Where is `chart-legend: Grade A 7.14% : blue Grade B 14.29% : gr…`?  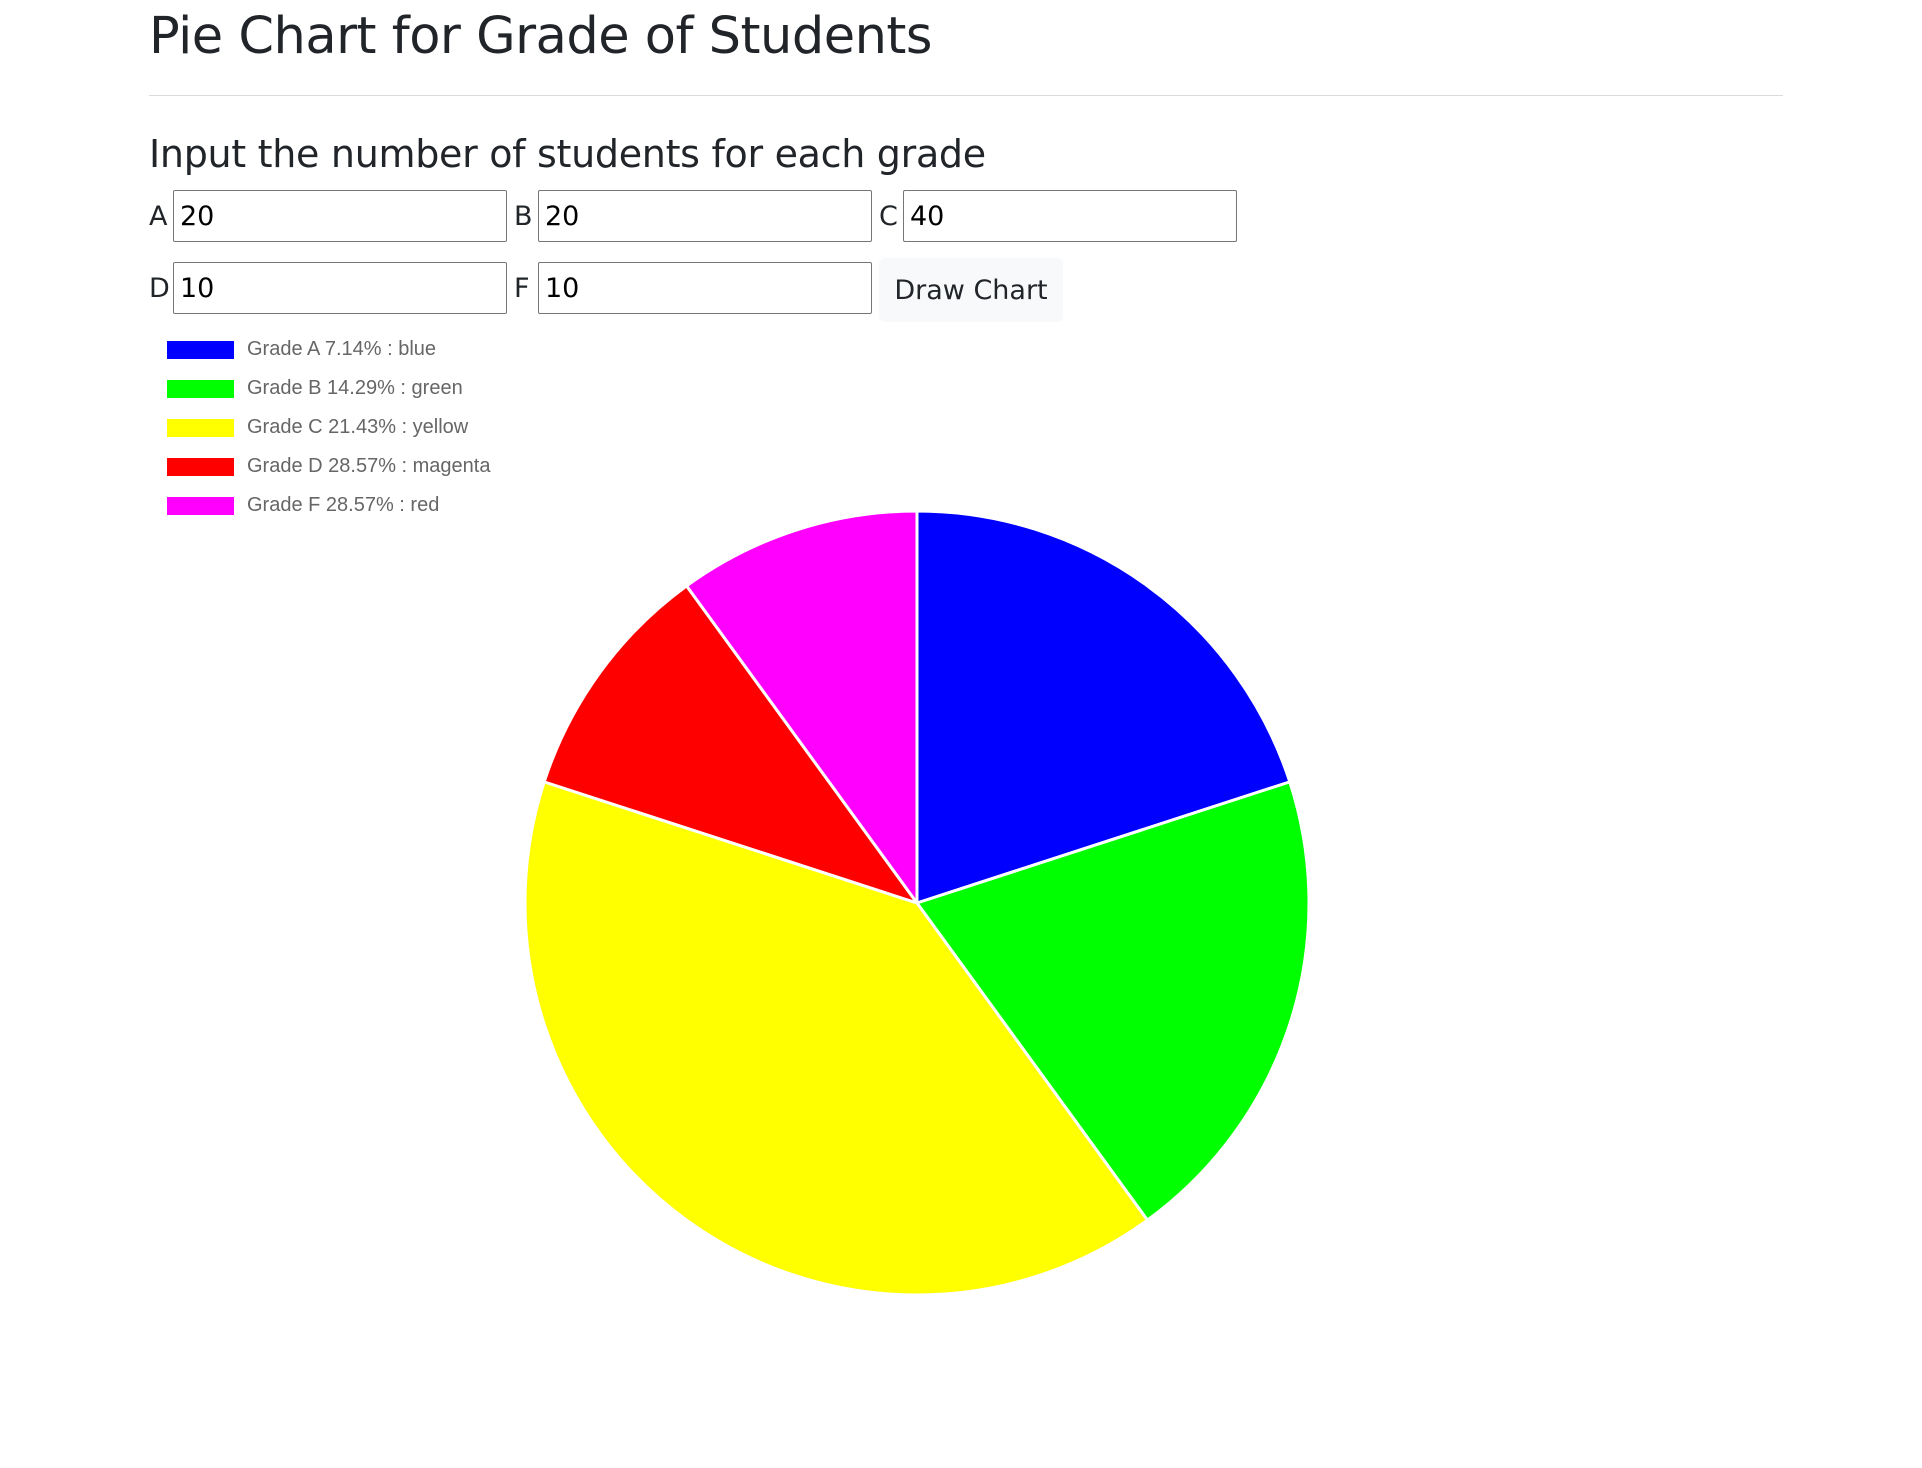 chart-legend: Grade A 7.14% : blue Grade B 14.29% : gr… is located at coordinates (328, 427).